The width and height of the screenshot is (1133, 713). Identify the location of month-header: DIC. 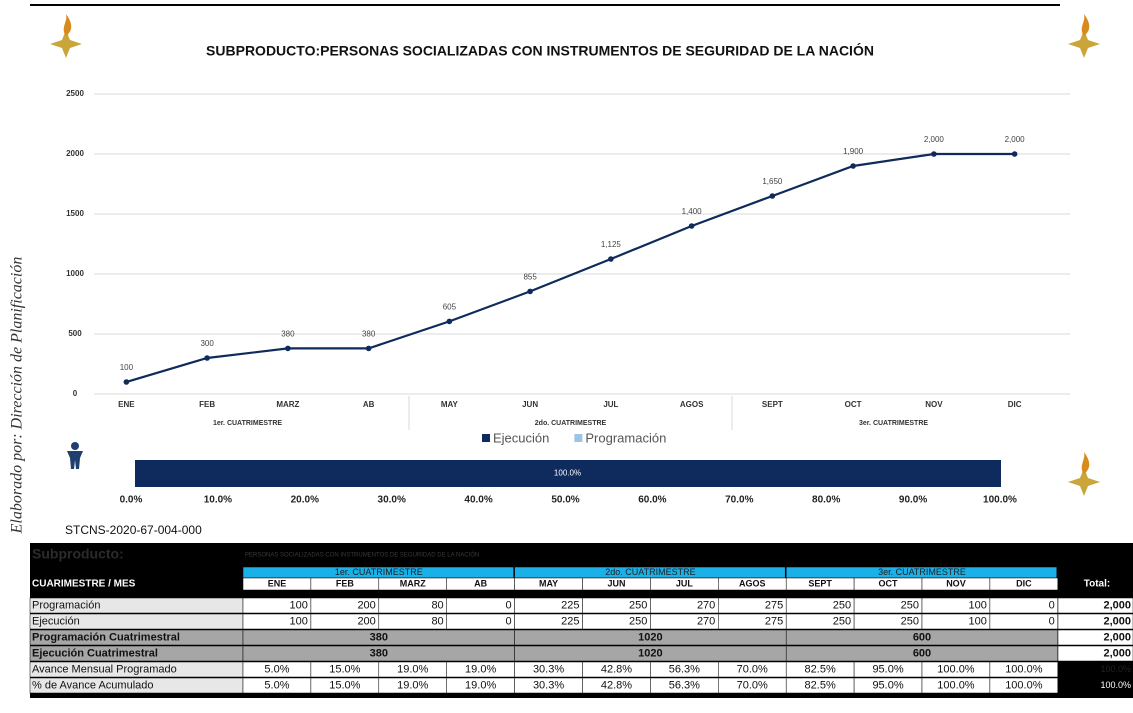
(1024, 583).